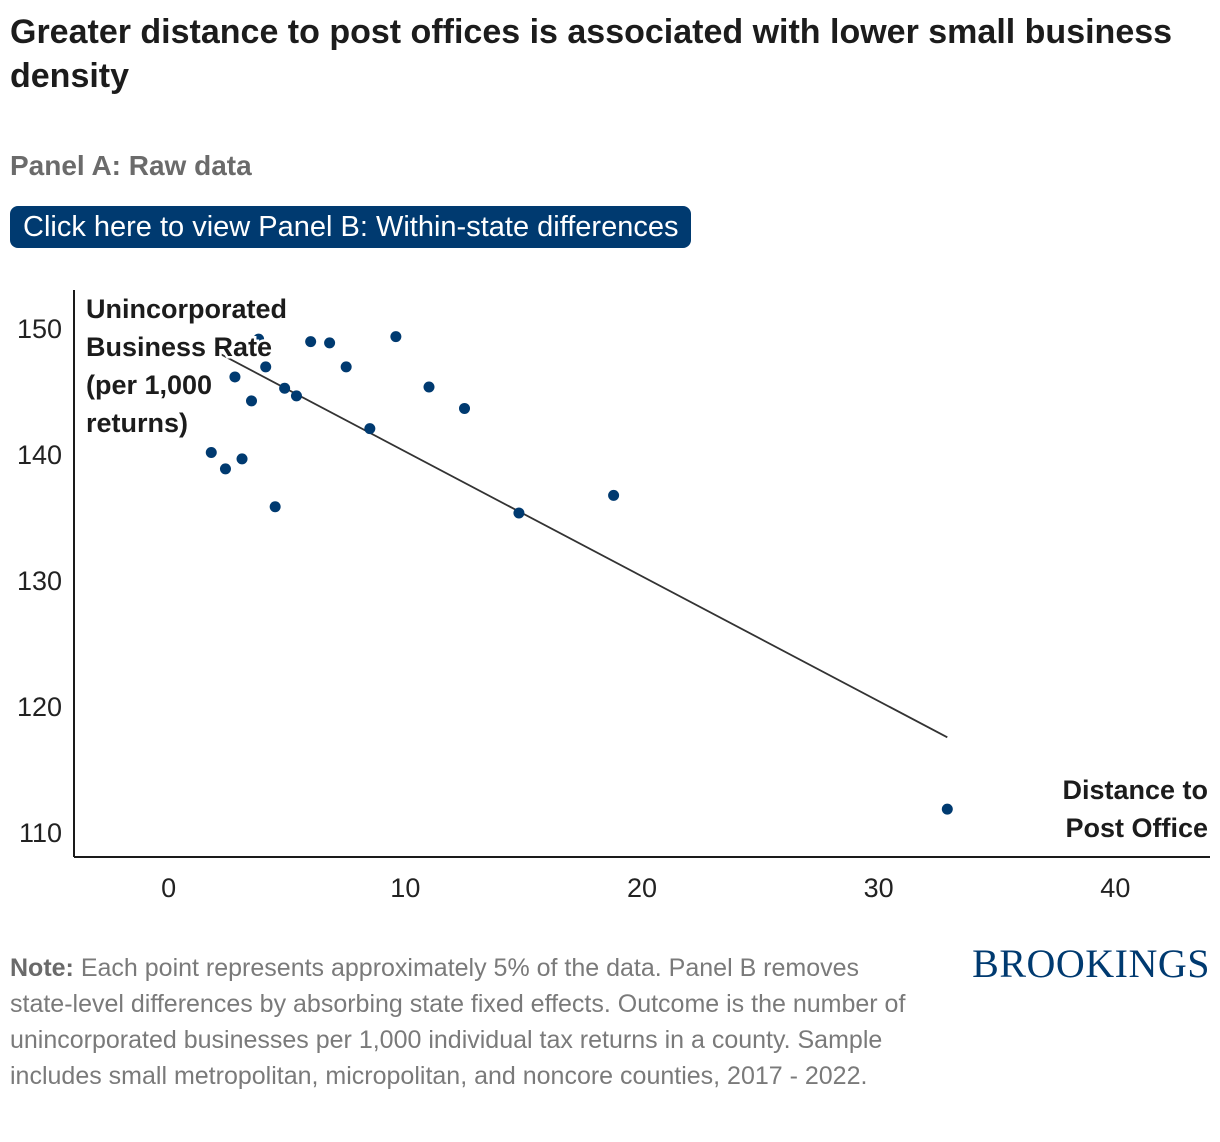  I want to click on x-tick-label: 0, so click(168, 888).